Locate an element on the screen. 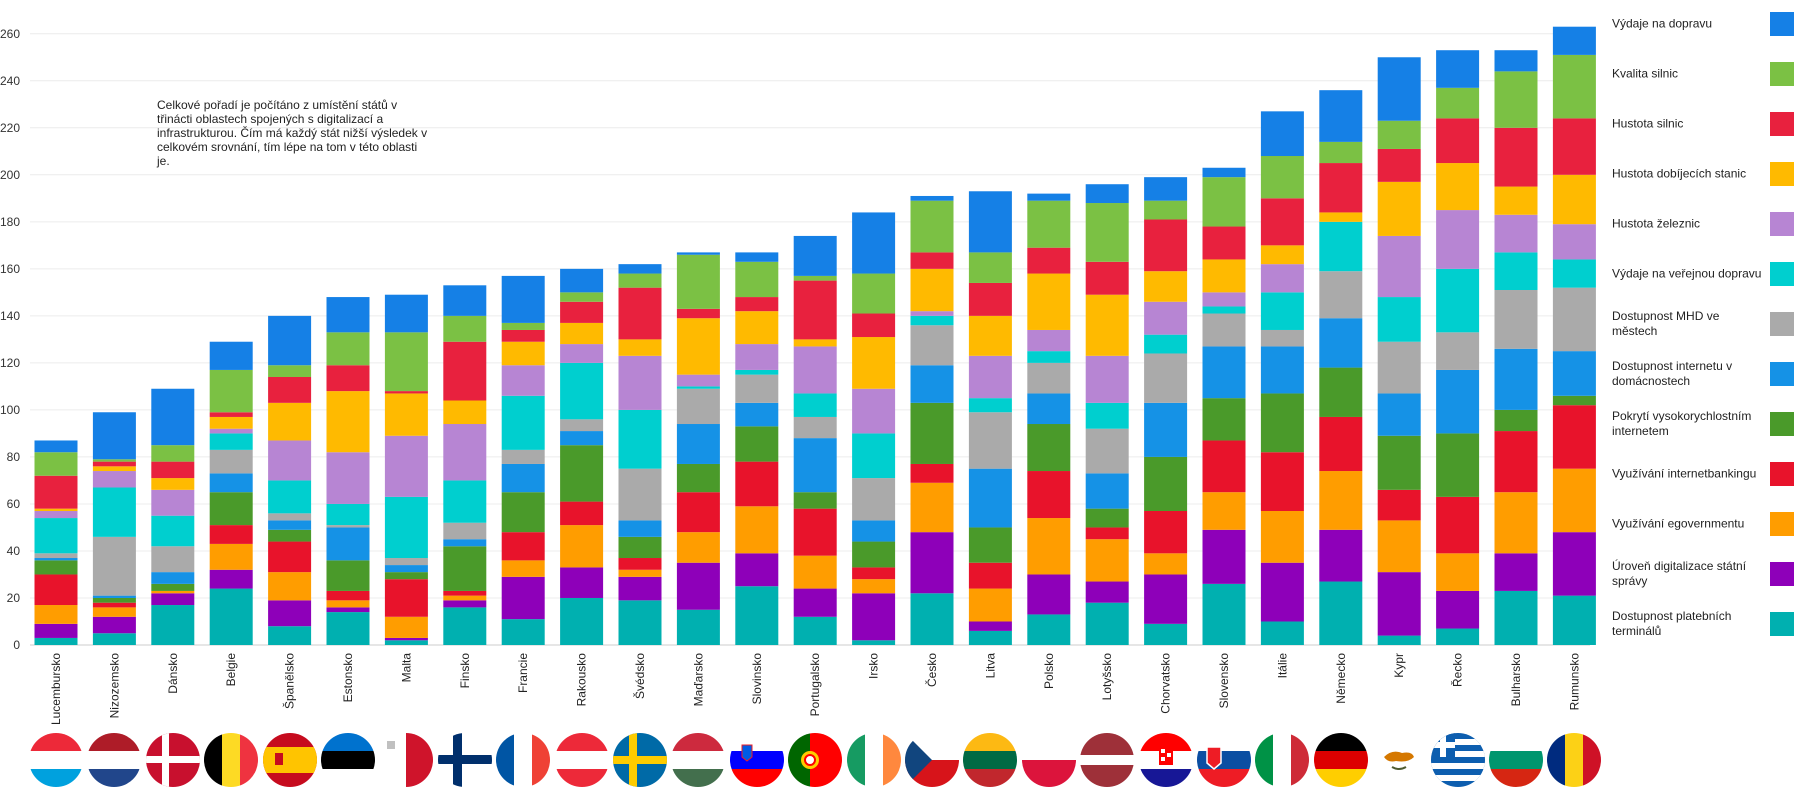  legend-label: Hustota dobíjecích stanic is located at coordinates (1679, 173).